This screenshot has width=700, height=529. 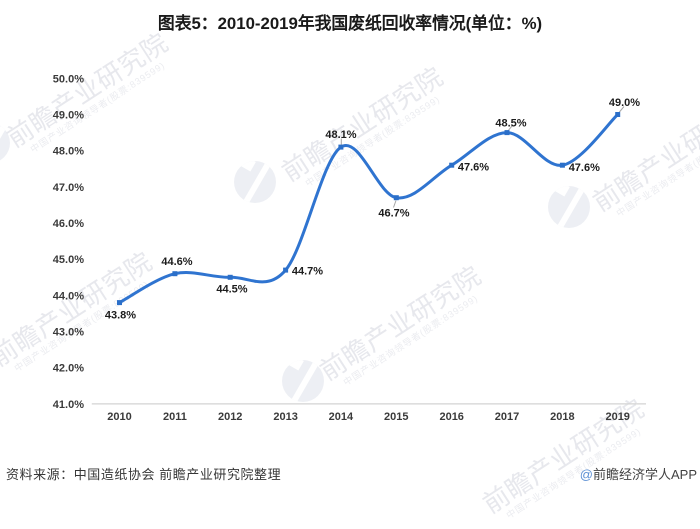 I want to click on svg-text: 46.7%, so click(x=393, y=213).